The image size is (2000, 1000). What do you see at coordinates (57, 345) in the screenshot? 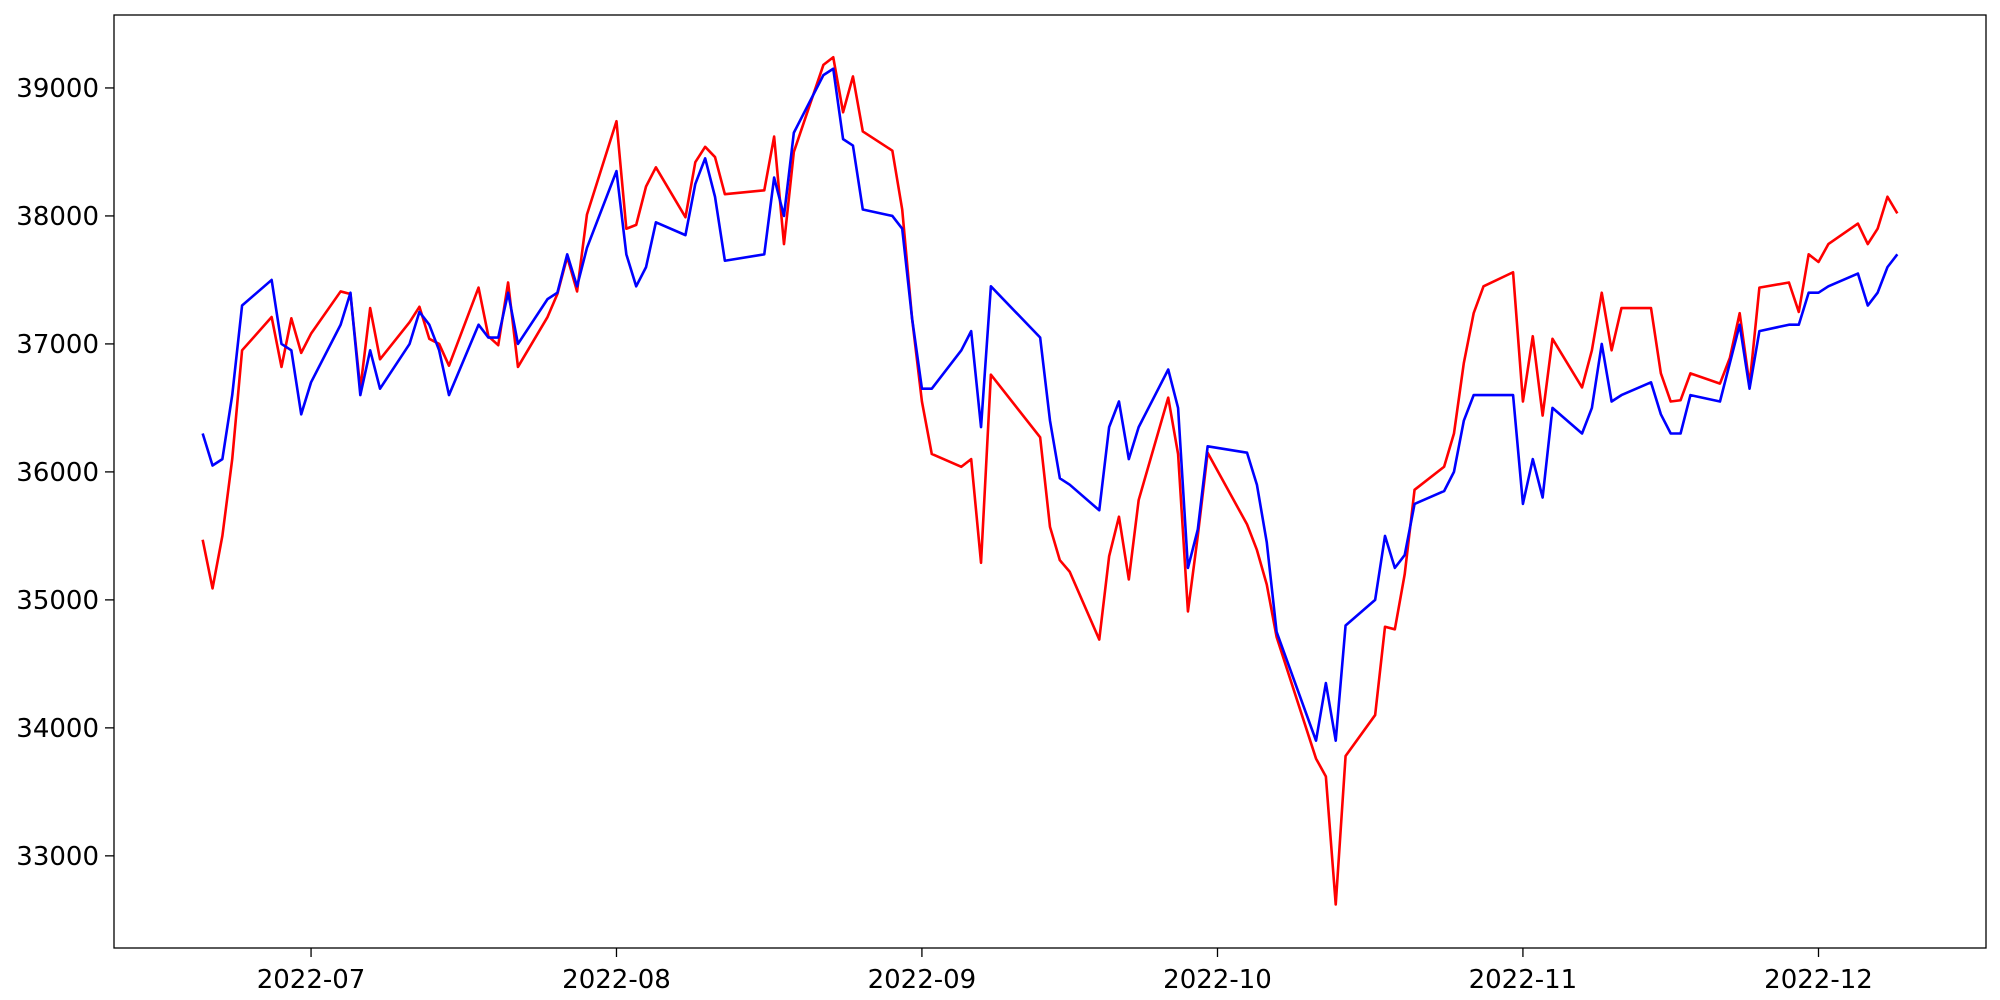
I see `y-tick-label: 37000` at bounding box center [57, 345].